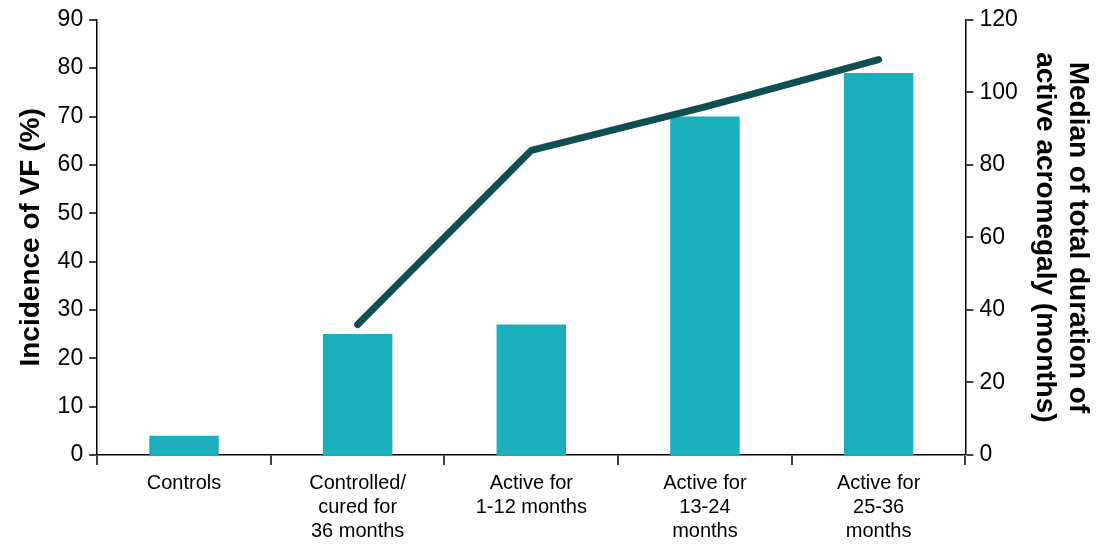 The image size is (1109, 553). I want to click on x-tick-label: Controlled/ cured for 36 months, so click(358, 505).